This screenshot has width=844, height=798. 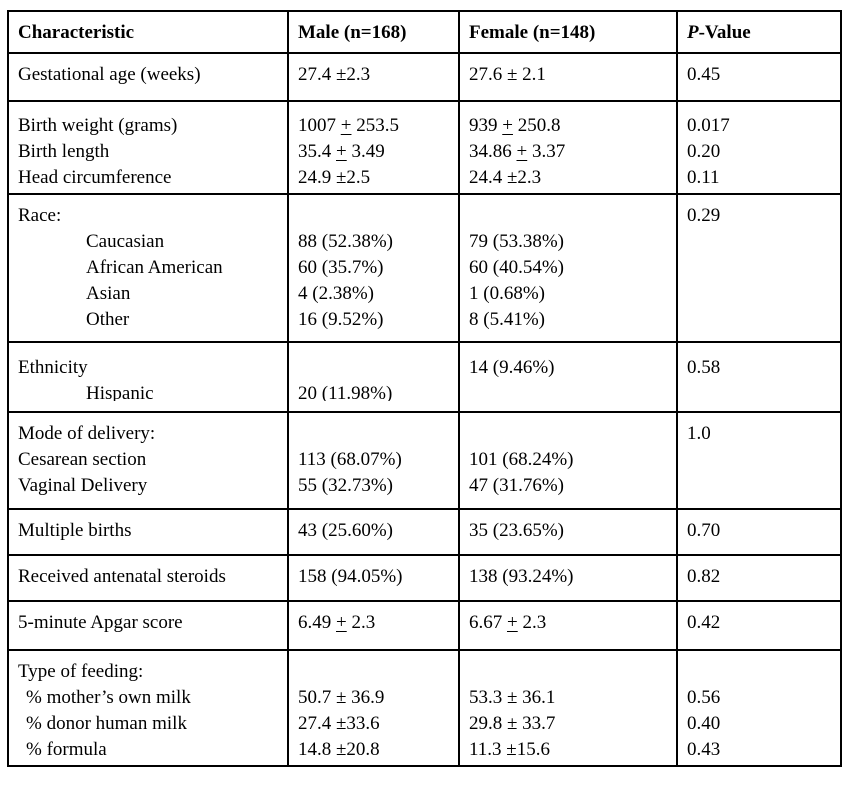 What do you see at coordinates (148, 625) in the screenshot?
I see `apgar-label: 5-minute Apgar score` at bounding box center [148, 625].